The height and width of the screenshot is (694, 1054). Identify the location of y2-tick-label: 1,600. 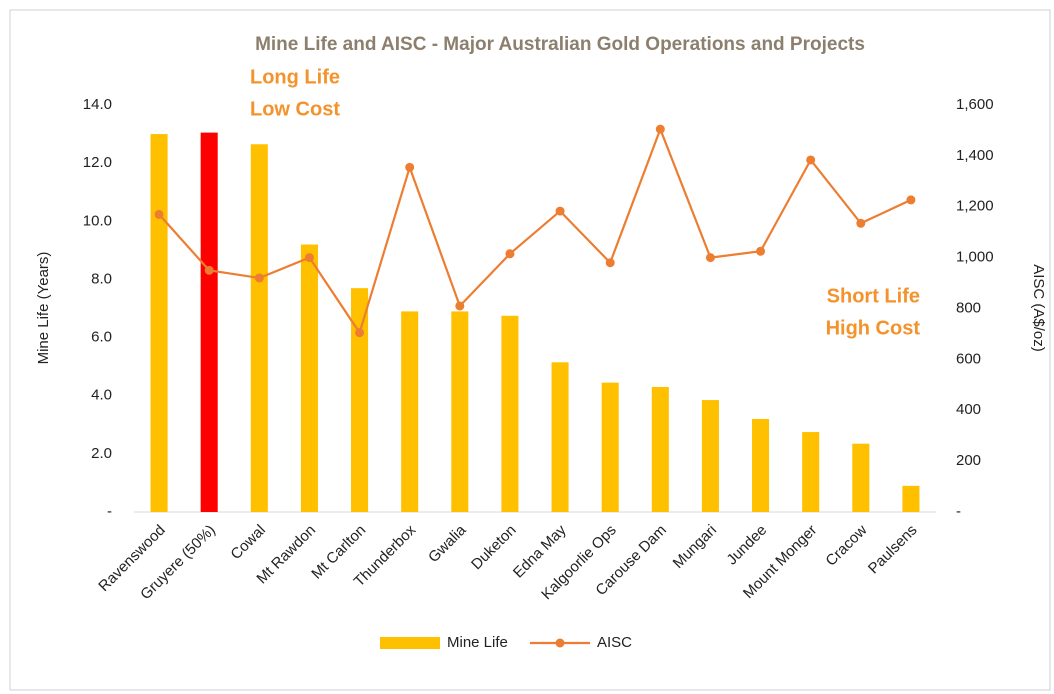
(975, 104).